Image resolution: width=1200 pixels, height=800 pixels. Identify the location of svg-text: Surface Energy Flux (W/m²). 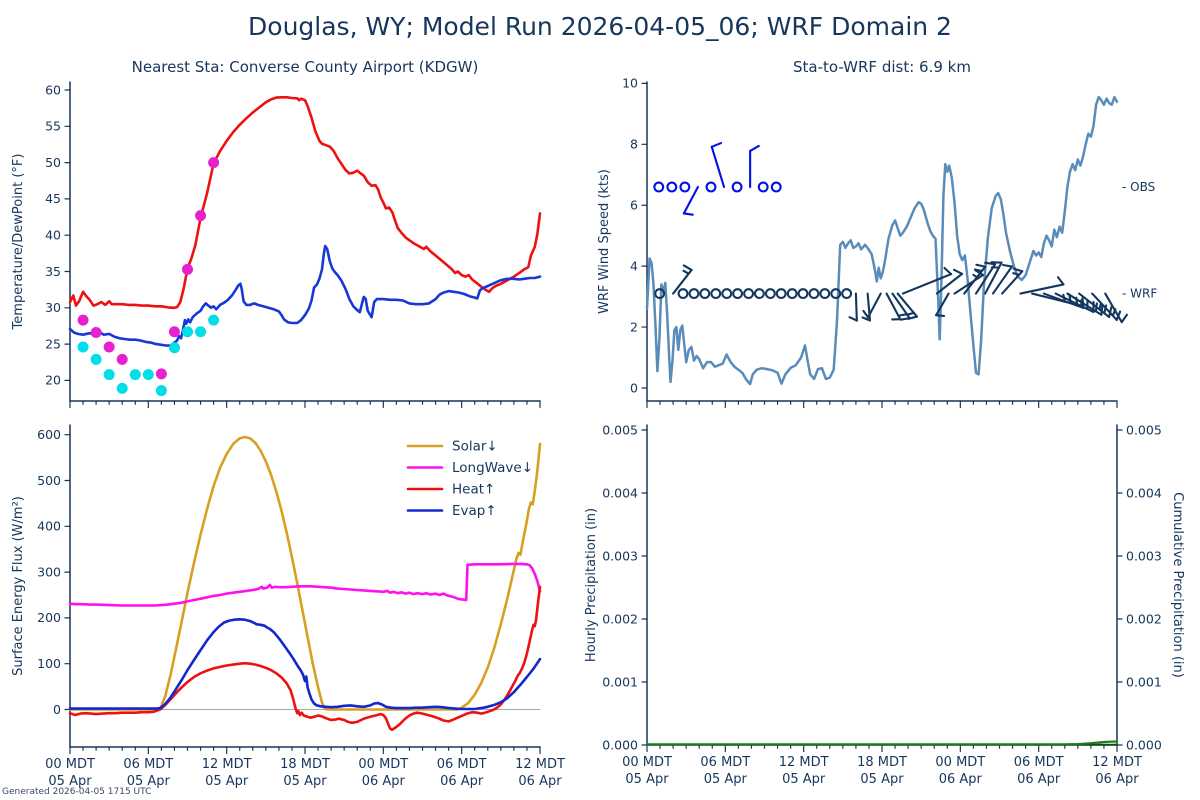
(18, 586).